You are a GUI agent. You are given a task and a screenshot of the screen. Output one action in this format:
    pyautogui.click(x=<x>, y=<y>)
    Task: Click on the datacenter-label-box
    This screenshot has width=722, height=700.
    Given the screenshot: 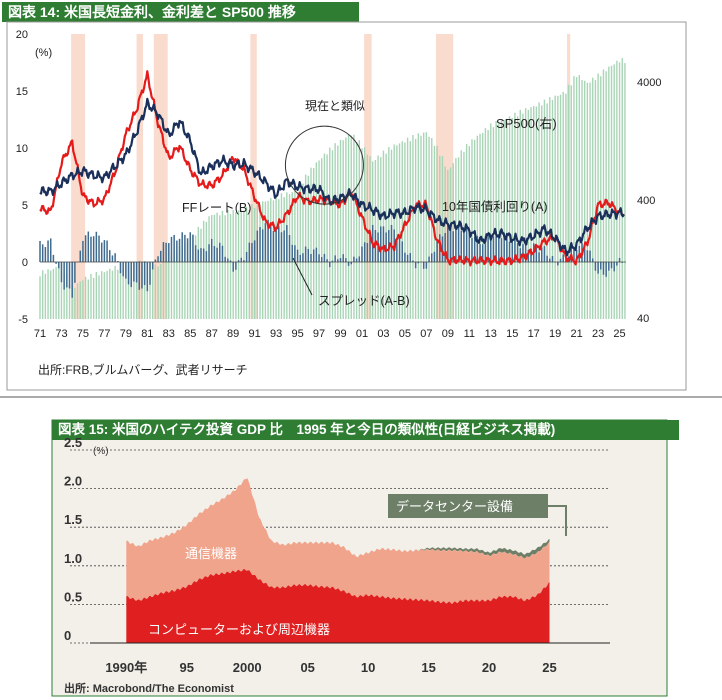 What is the action you would take?
    pyautogui.click(x=468, y=506)
    